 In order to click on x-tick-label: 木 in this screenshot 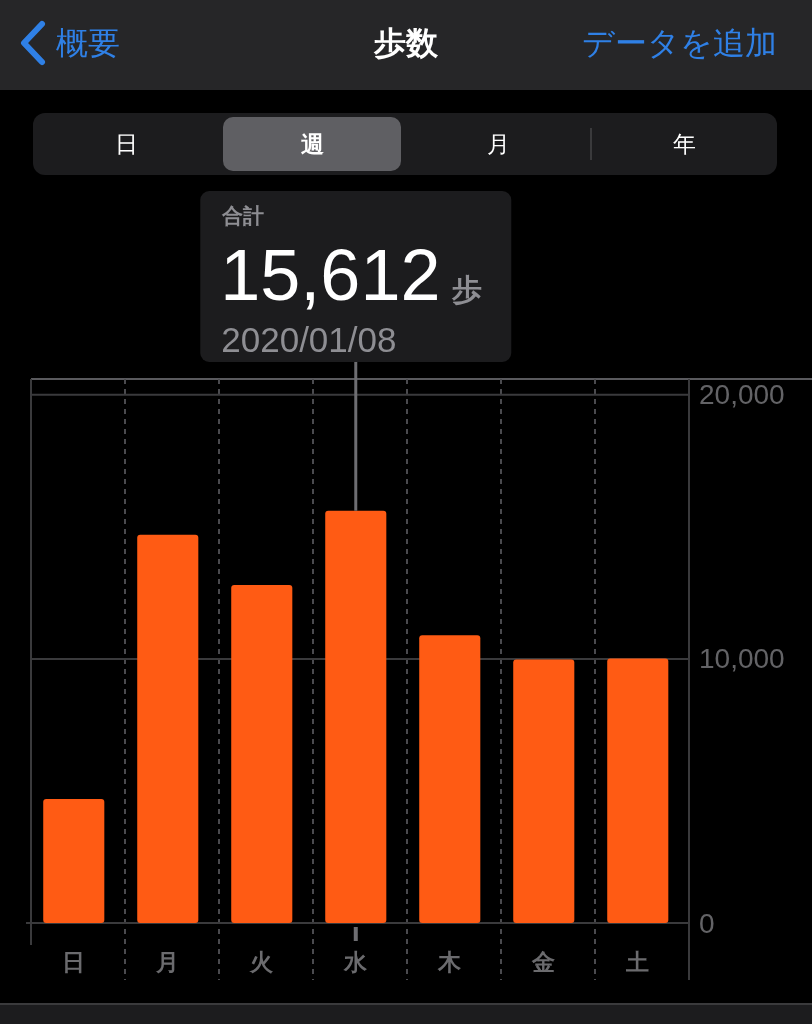, I will do `click(450, 962)`.